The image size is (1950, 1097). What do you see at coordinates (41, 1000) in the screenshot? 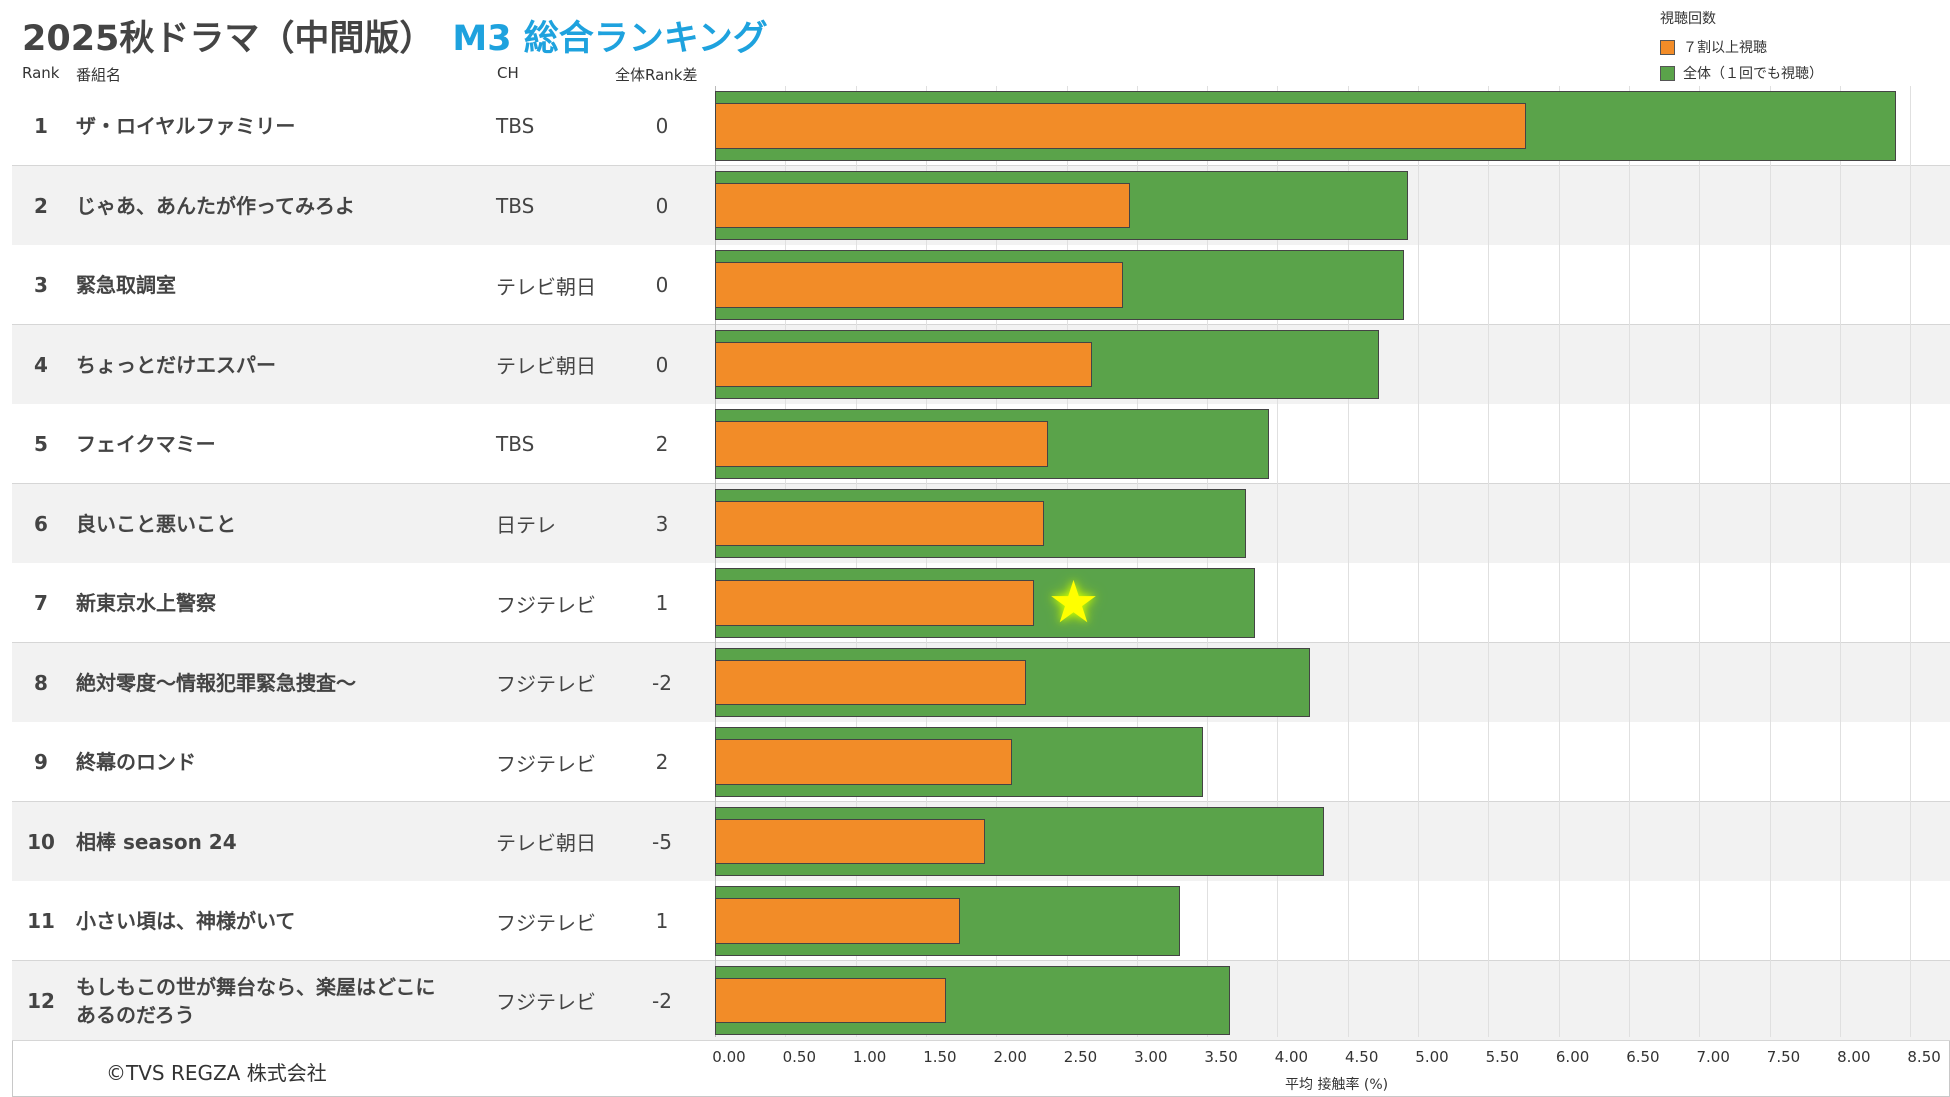
I see `rank-cell: 12` at bounding box center [41, 1000].